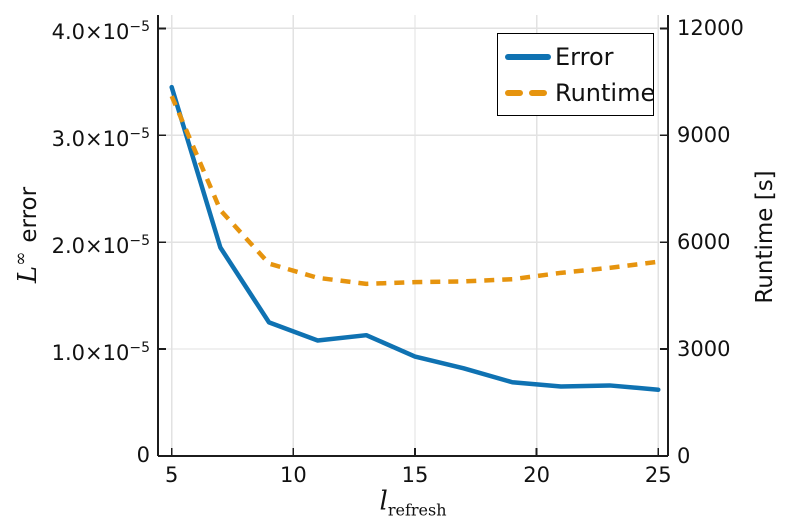 This screenshot has width=793, height=529. I want to click on y-left-tick-label: 4.0×10⁻⁵, so click(100, 32).